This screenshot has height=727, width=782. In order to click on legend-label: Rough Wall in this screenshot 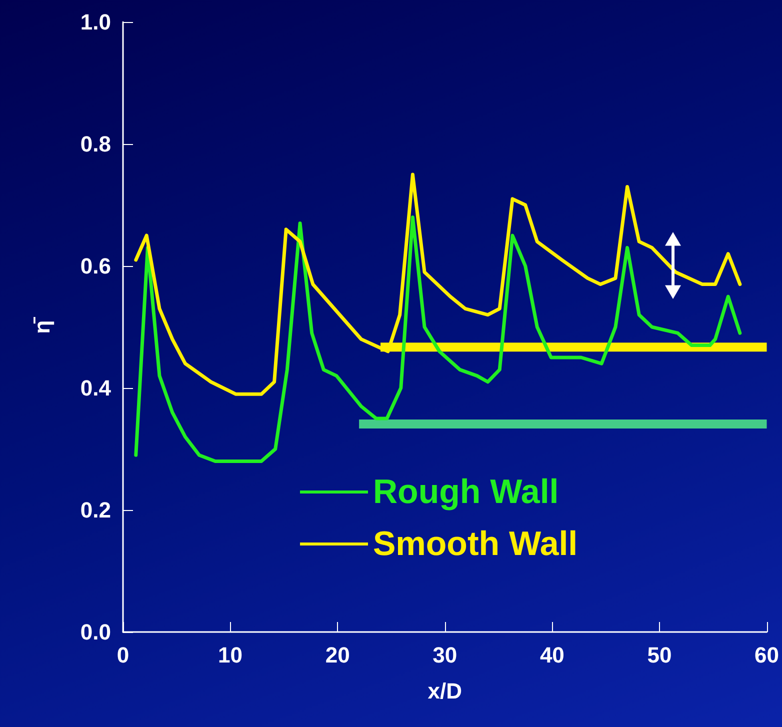, I will do `click(466, 492)`.